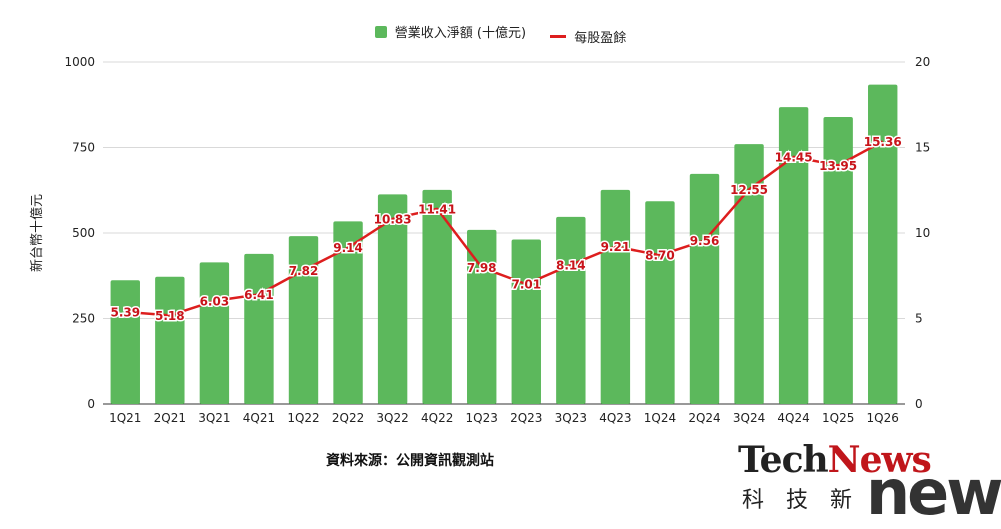 Image resolution: width=1001 pixels, height=529 pixels. I want to click on data-label: 5.18, so click(170, 316).